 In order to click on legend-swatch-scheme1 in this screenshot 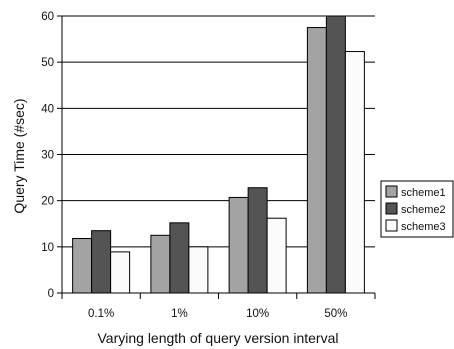, I will do `click(391, 191)`.